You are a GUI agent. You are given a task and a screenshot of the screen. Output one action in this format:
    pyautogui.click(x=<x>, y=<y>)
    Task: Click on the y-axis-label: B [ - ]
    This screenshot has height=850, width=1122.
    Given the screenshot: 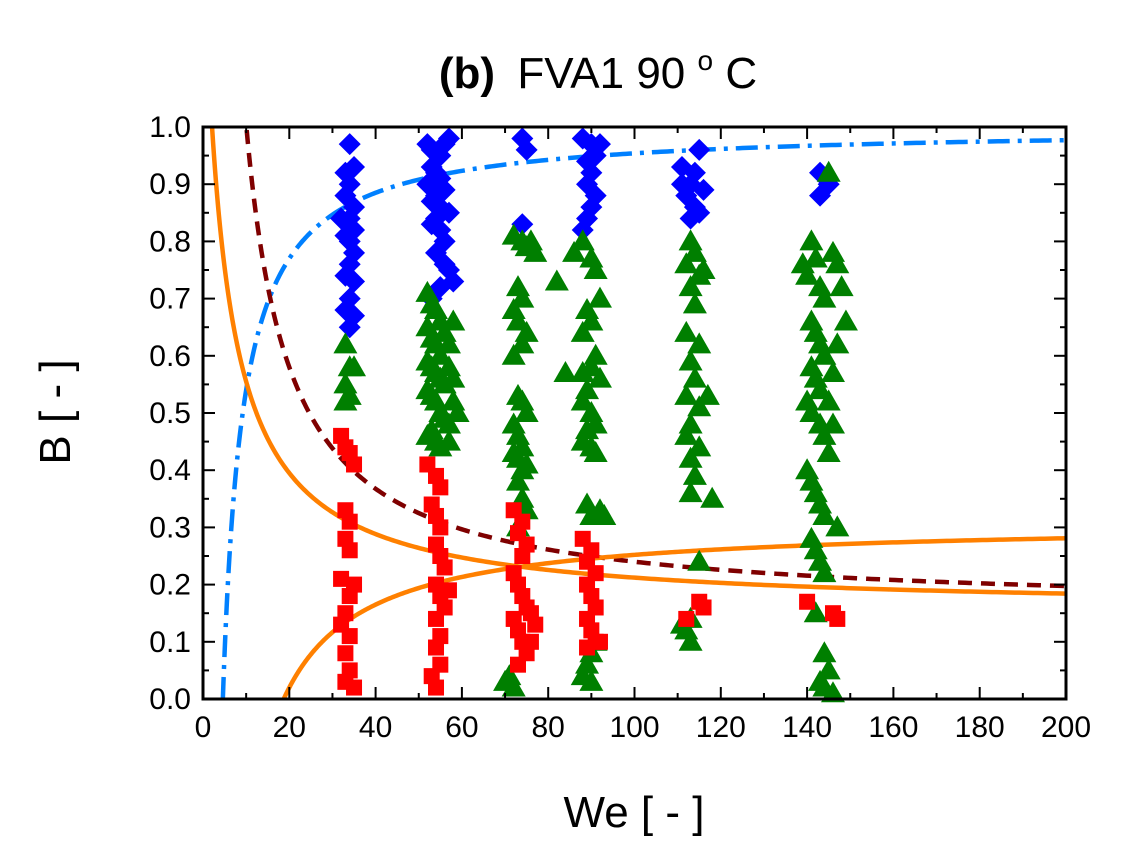 What is the action you would take?
    pyautogui.click(x=55, y=411)
    